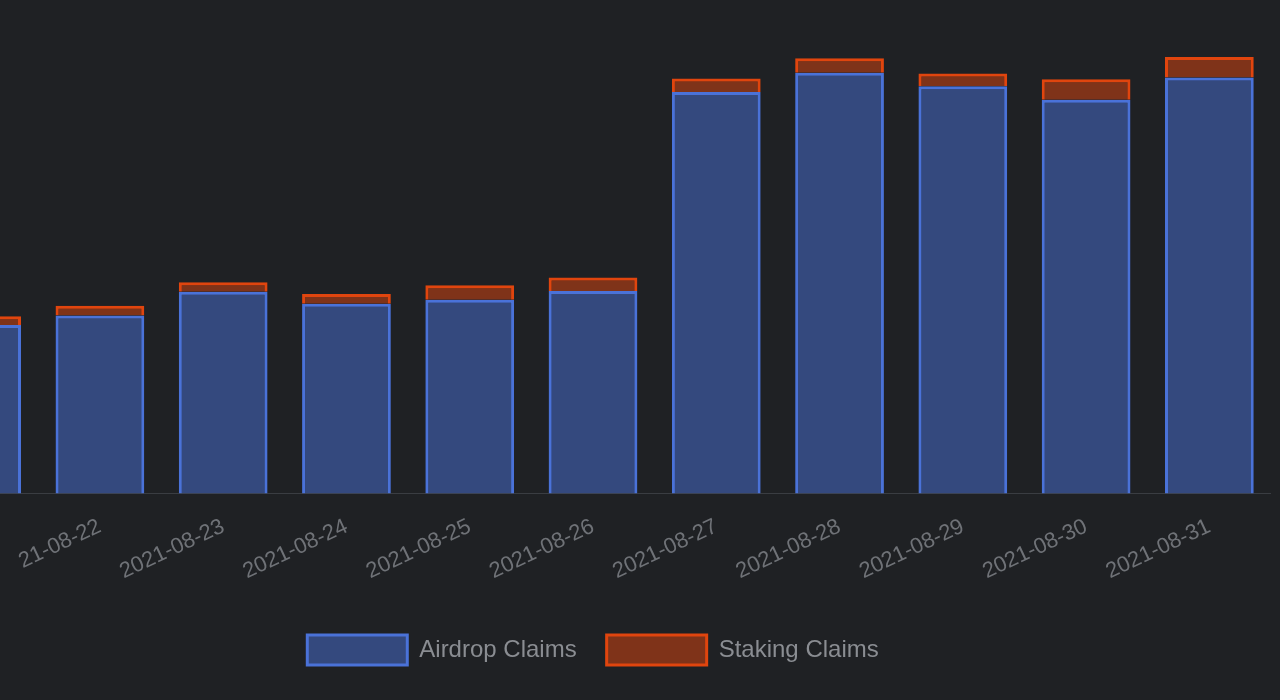  I want to click on legend-label: Staking Claims, so click(798, 648).